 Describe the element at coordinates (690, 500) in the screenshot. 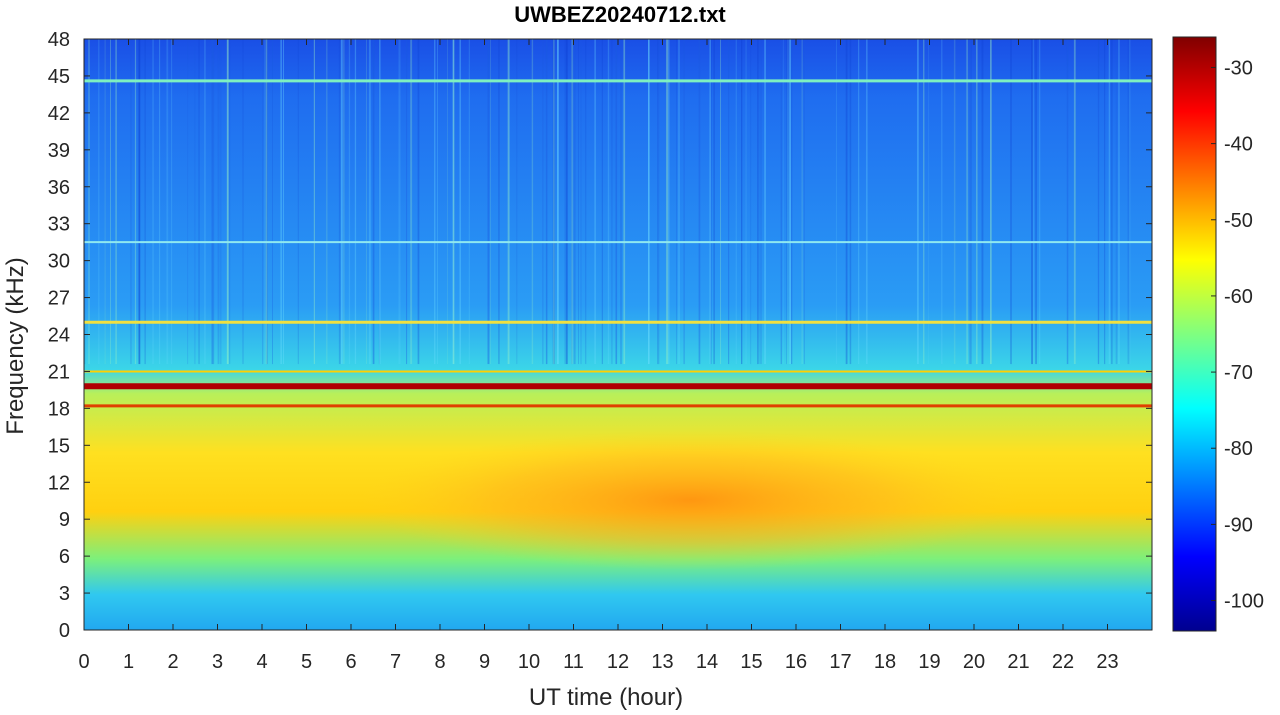

I see `spectrogram-hotspot` at that location.